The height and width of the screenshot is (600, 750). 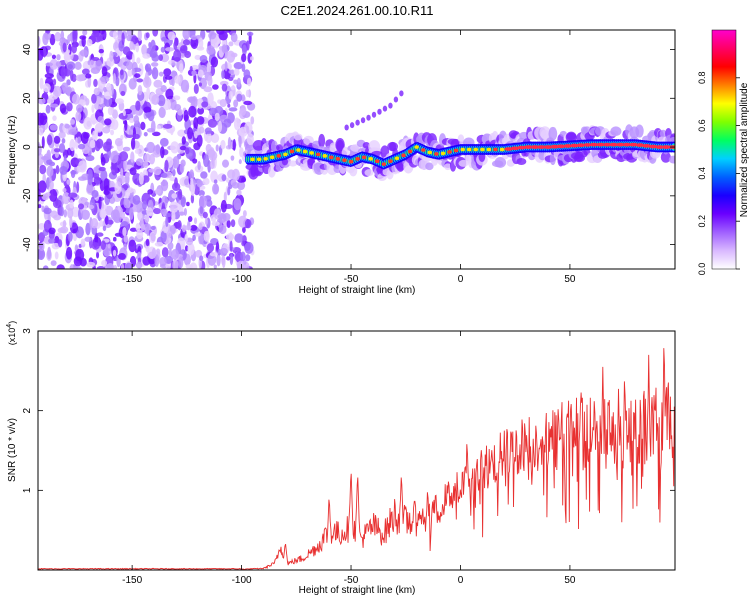 I want to click on heatmap-x-tick-label: -50, so click(x=351, y=279).